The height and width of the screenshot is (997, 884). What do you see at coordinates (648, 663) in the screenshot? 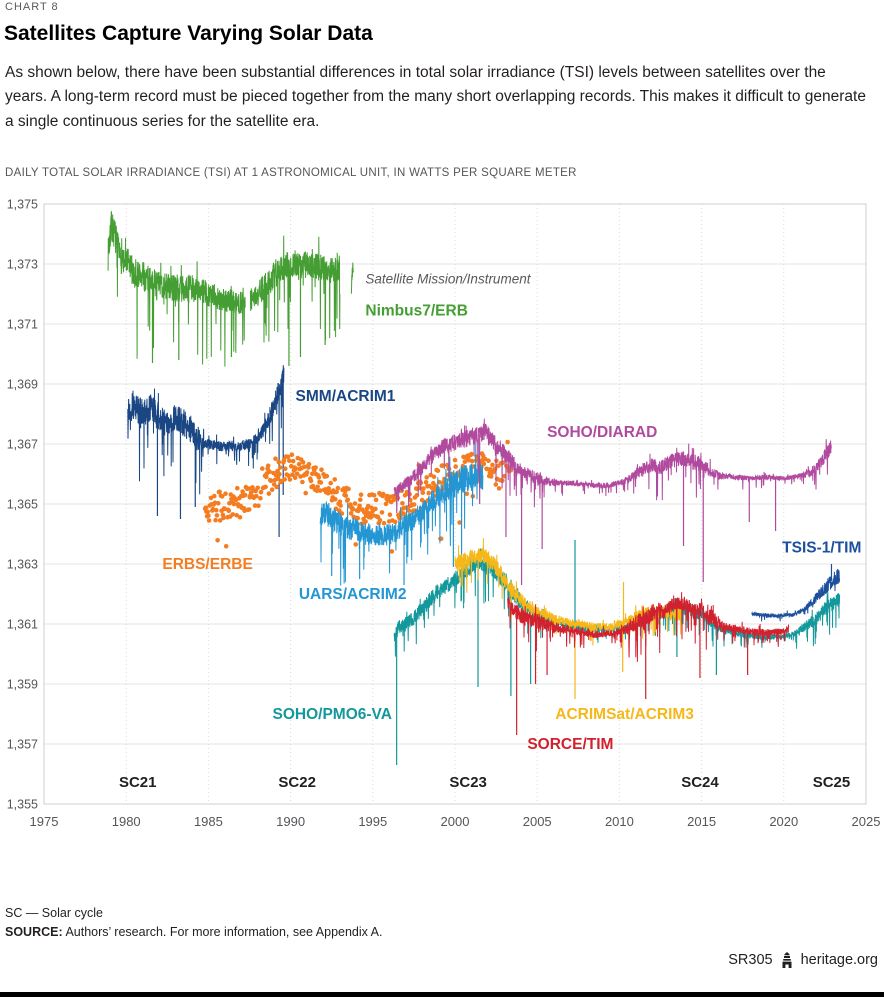
I see `series-sorce_tim` at bounding box center [648, 663].